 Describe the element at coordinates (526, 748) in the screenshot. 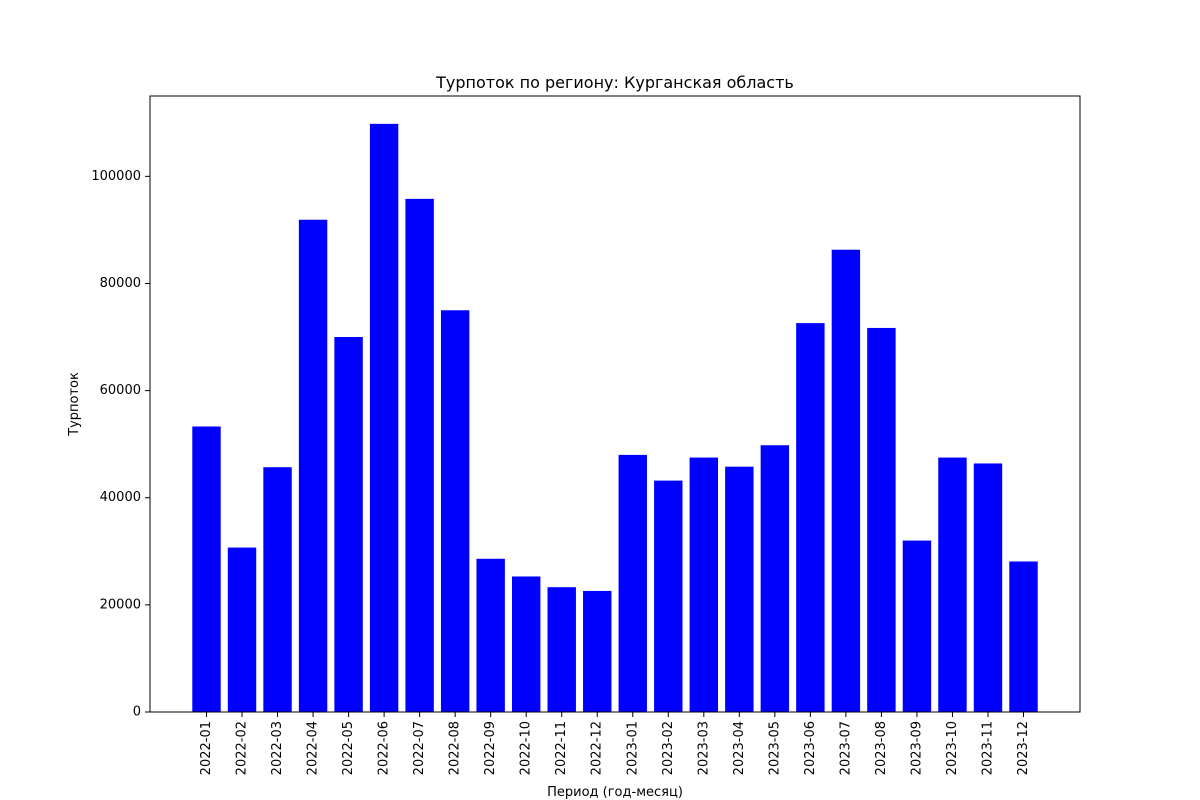

I see `x-tick-label: 2022-10` at that location.